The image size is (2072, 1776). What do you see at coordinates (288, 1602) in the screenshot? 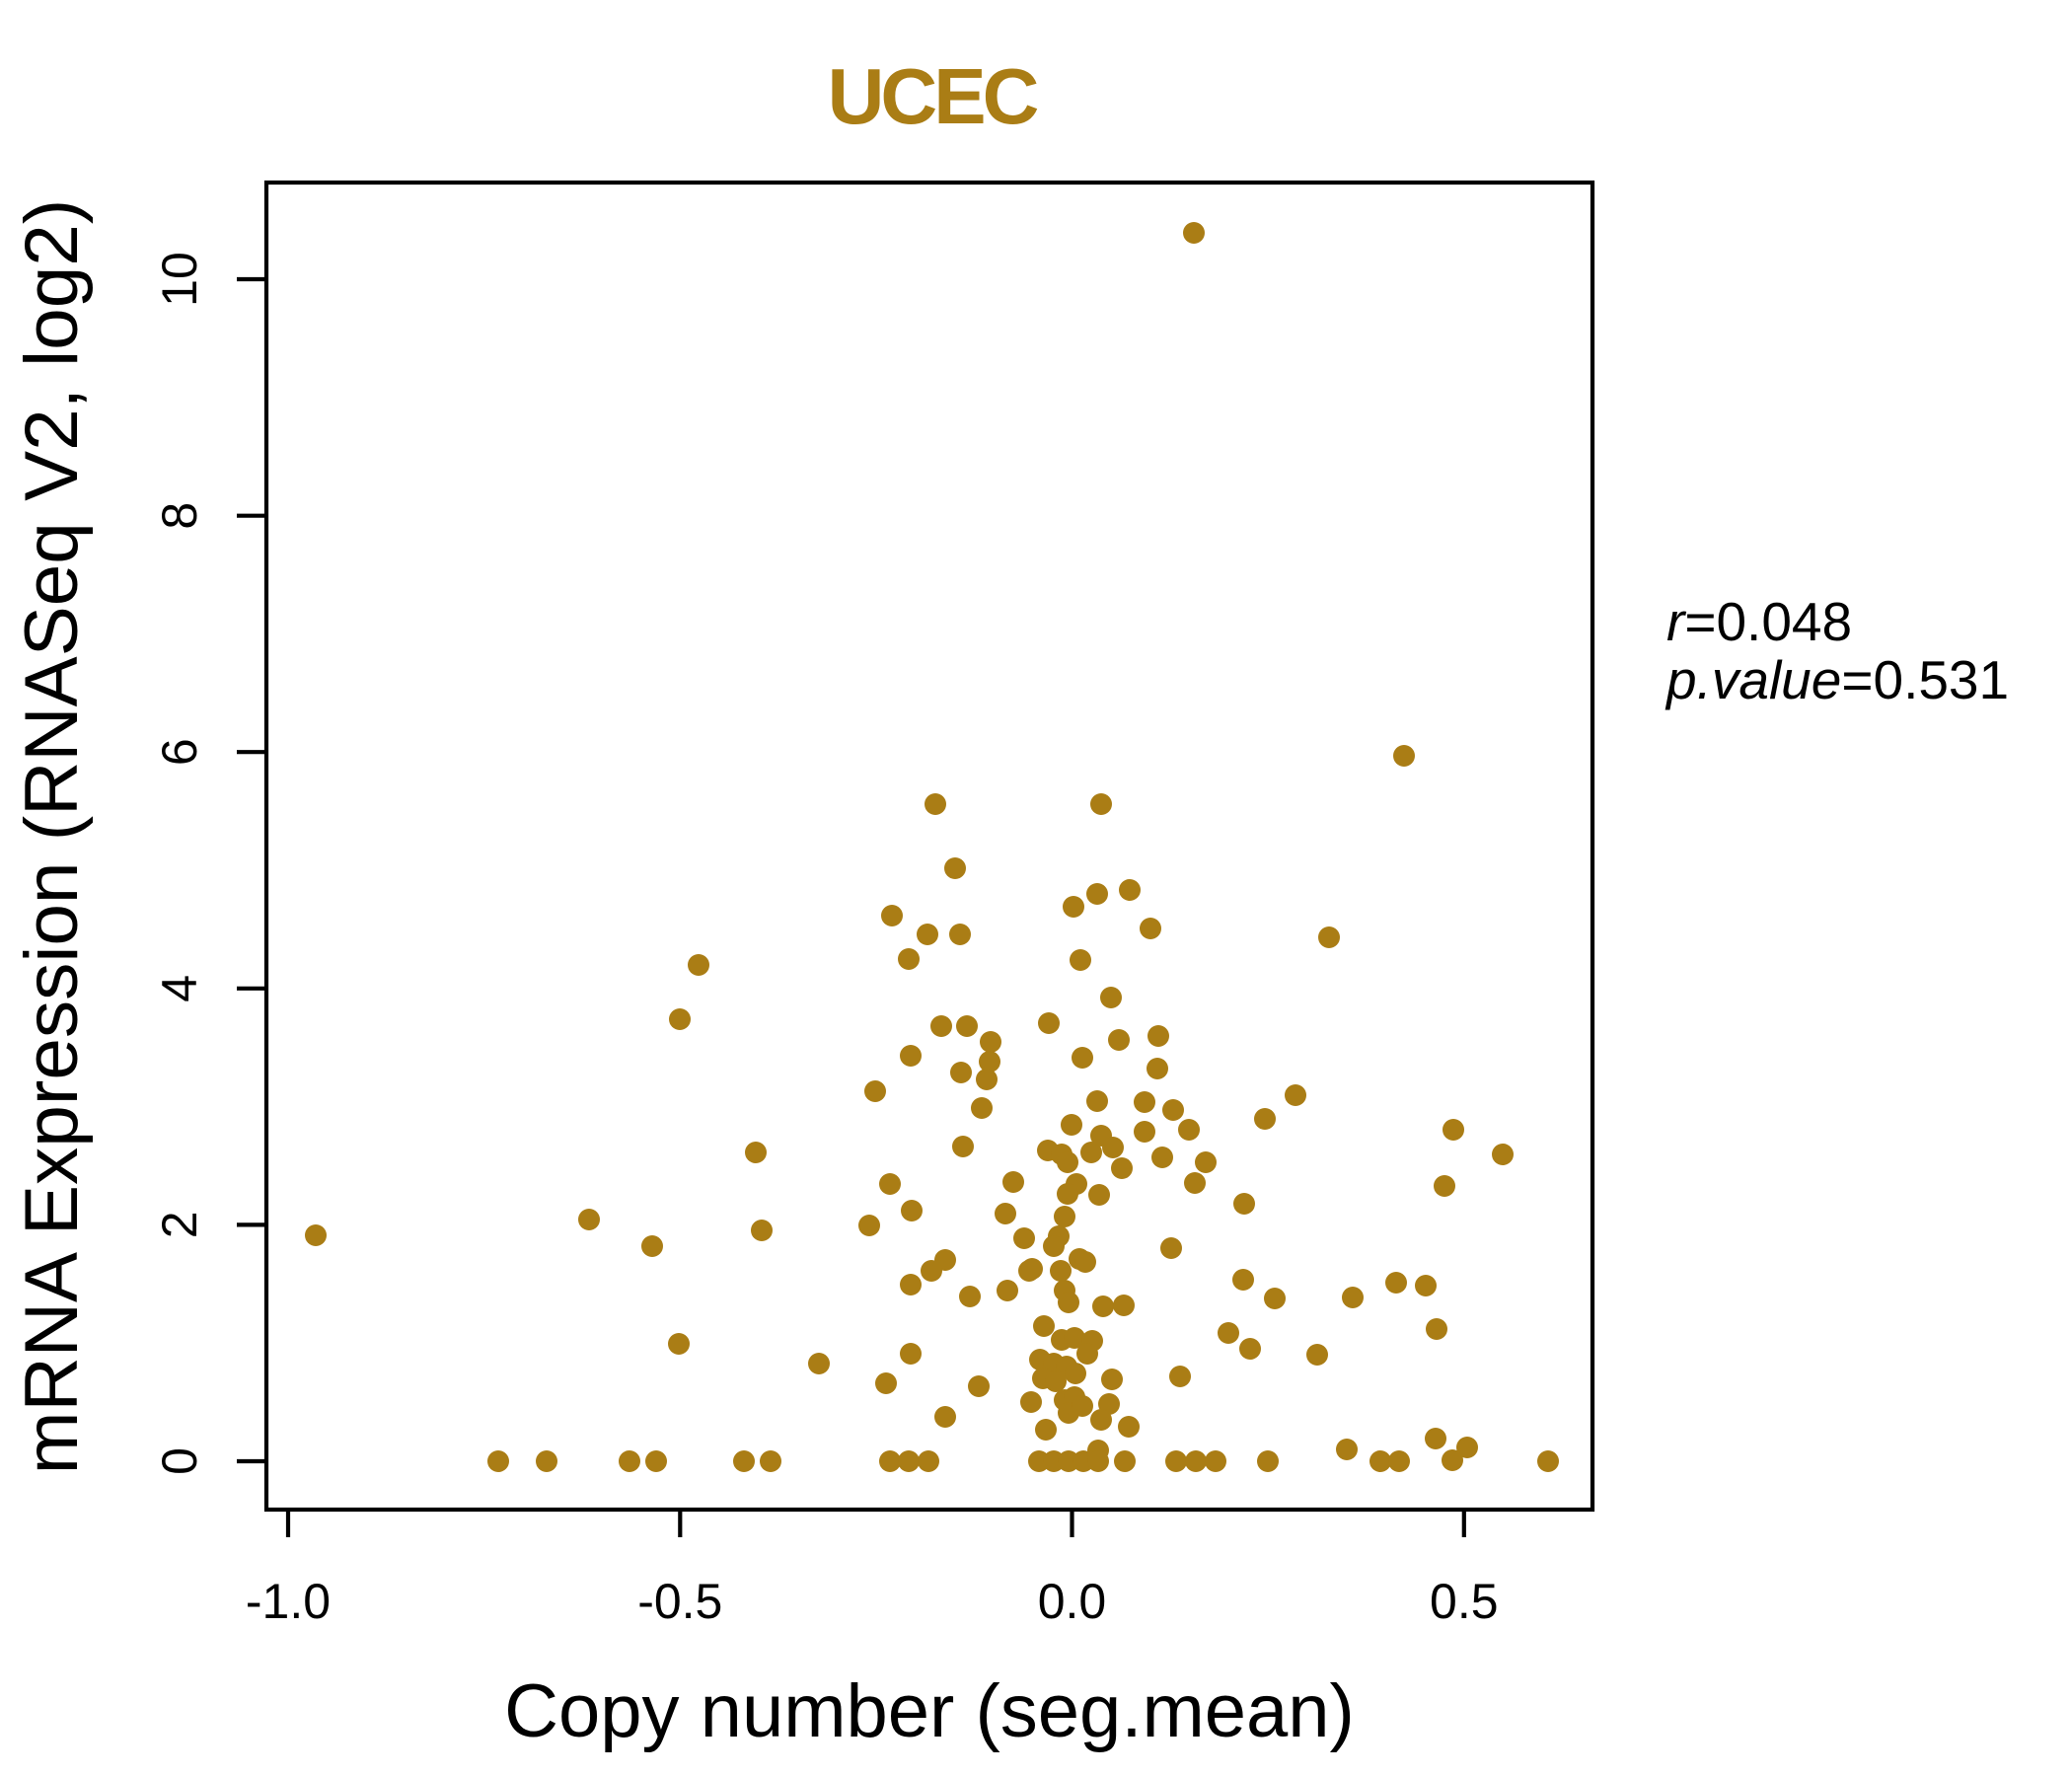
I see `svg-text: -1.0` at bounding box center [288, 1602].